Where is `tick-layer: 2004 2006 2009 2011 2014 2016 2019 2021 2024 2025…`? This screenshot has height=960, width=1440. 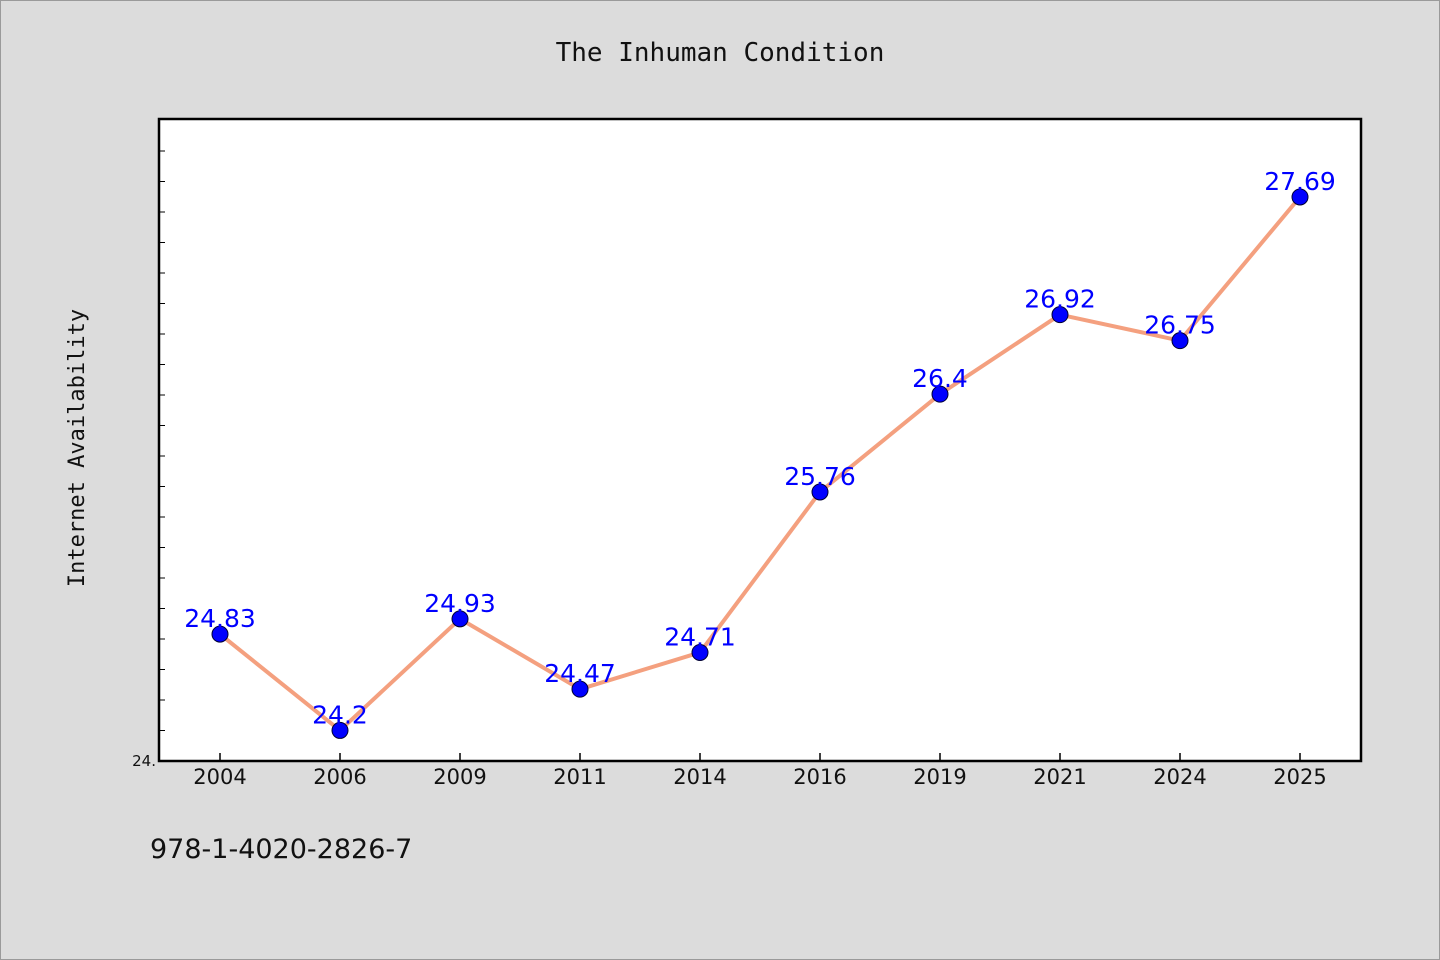 tick-layer: 2004 2006 2009 2011 2014 2016 2019 2021 2024 2025… is located at coordinates (729, 770).